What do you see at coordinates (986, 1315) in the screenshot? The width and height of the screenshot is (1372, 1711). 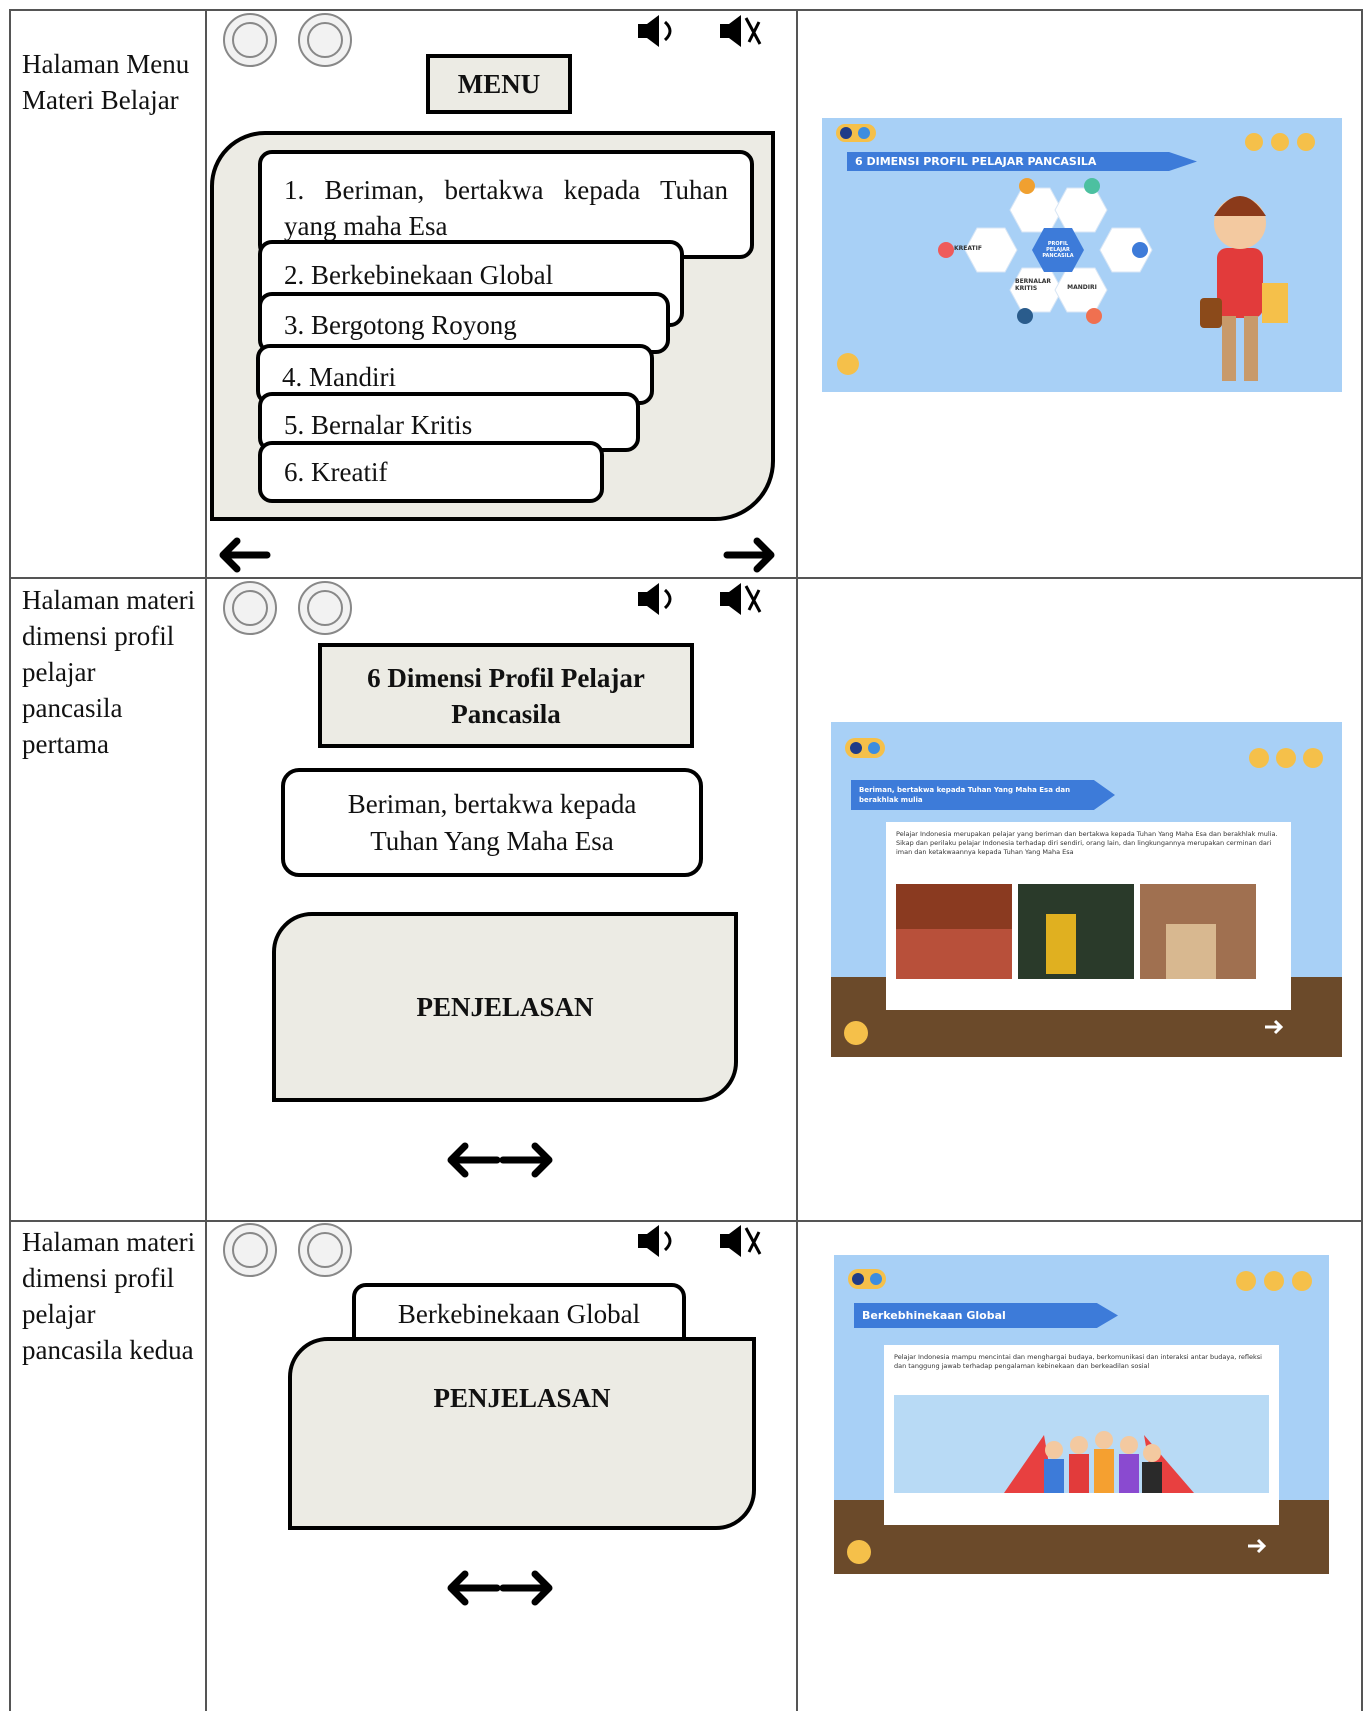 I see `screenshot-banner: Berkebhinekaan Global` at bounding box center [986, 1315].